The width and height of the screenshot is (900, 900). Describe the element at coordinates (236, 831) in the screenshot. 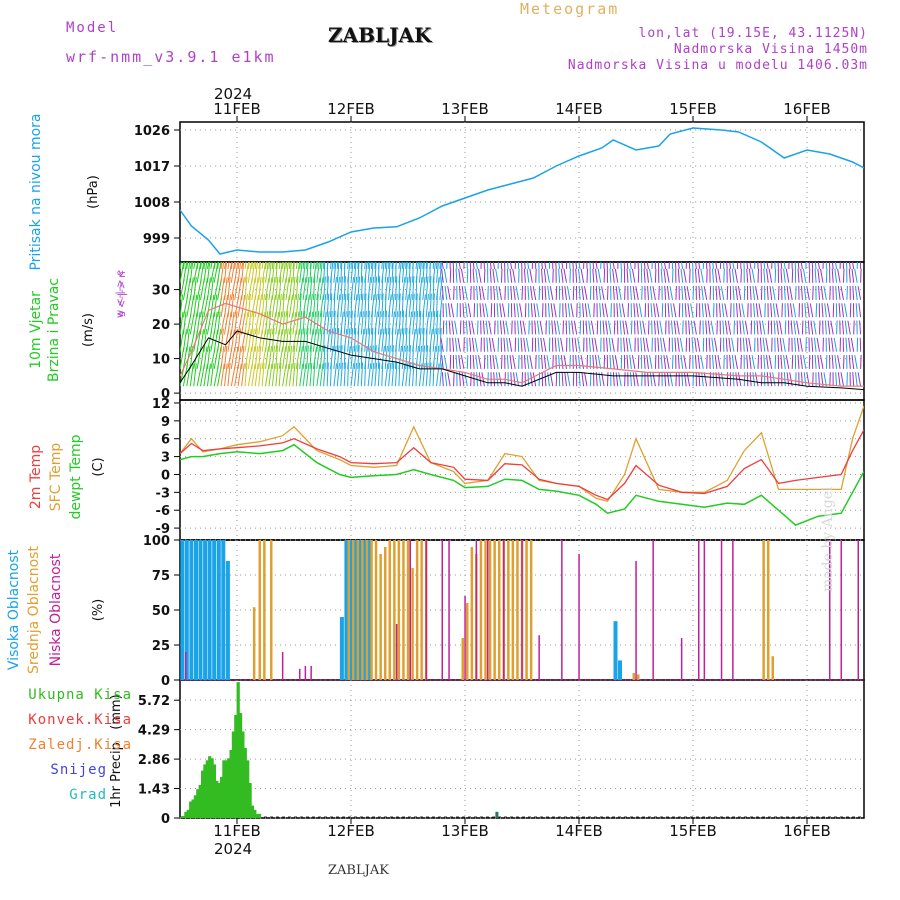

I see `x-tick-bottom-0: 11FEB` at that location.